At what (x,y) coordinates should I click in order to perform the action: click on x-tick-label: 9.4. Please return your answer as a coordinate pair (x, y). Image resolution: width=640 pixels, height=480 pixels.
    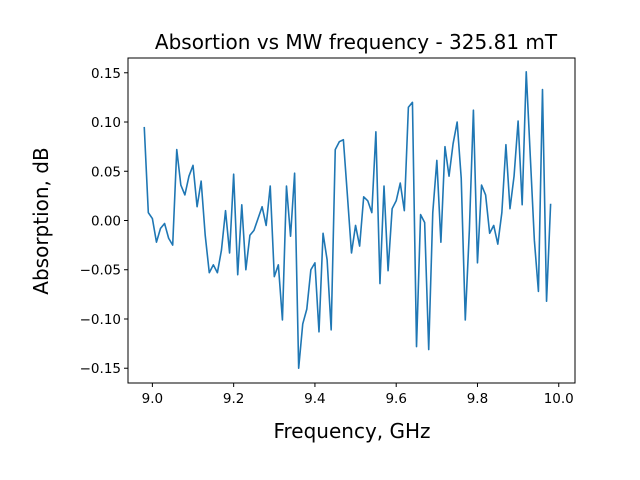
    Looking at the image, I should click on (314, 399).